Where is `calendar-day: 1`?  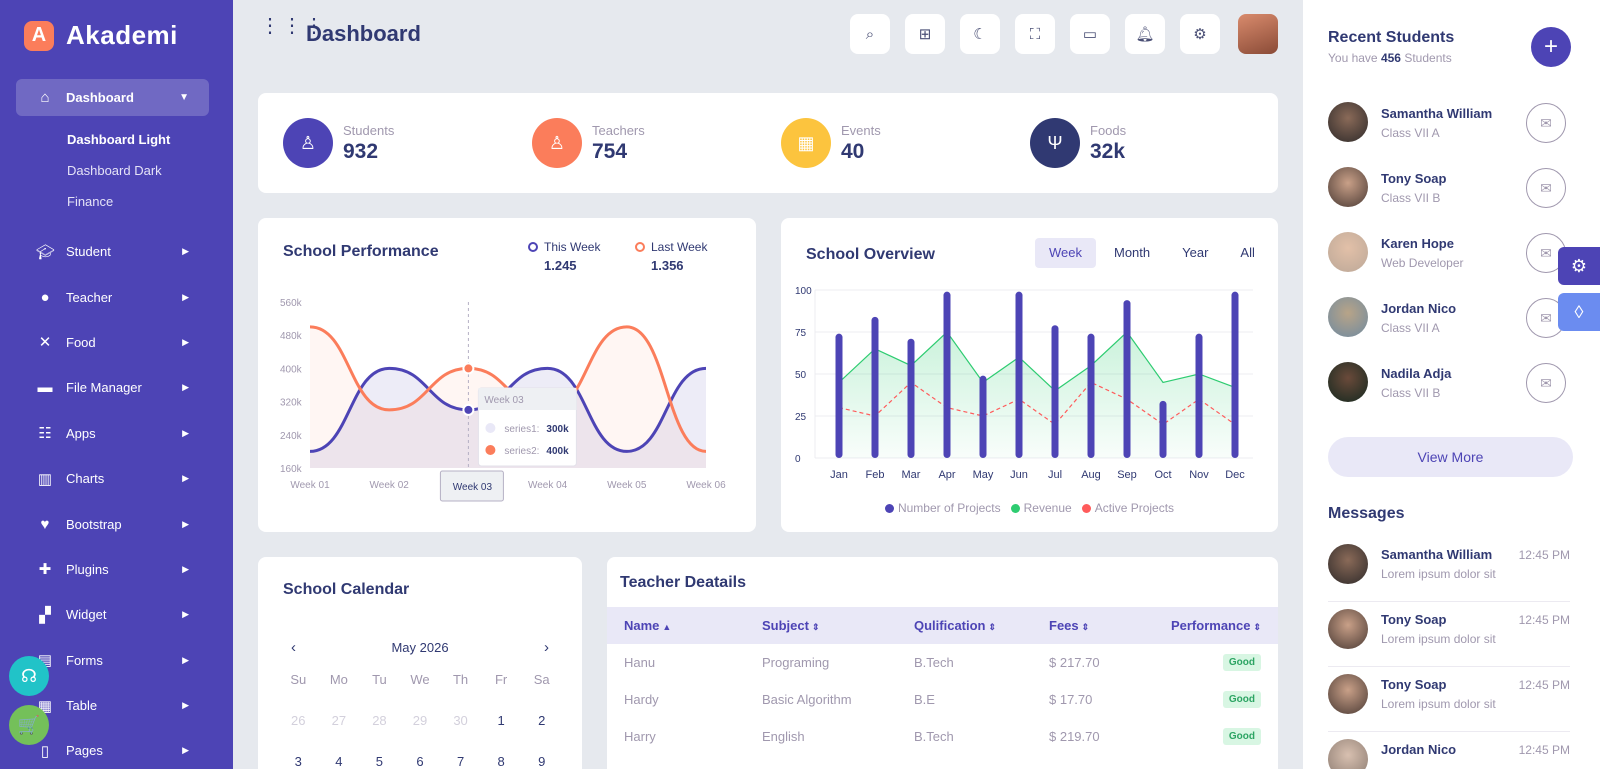 calendar-day: 1 is located at coordinates (501, 720).